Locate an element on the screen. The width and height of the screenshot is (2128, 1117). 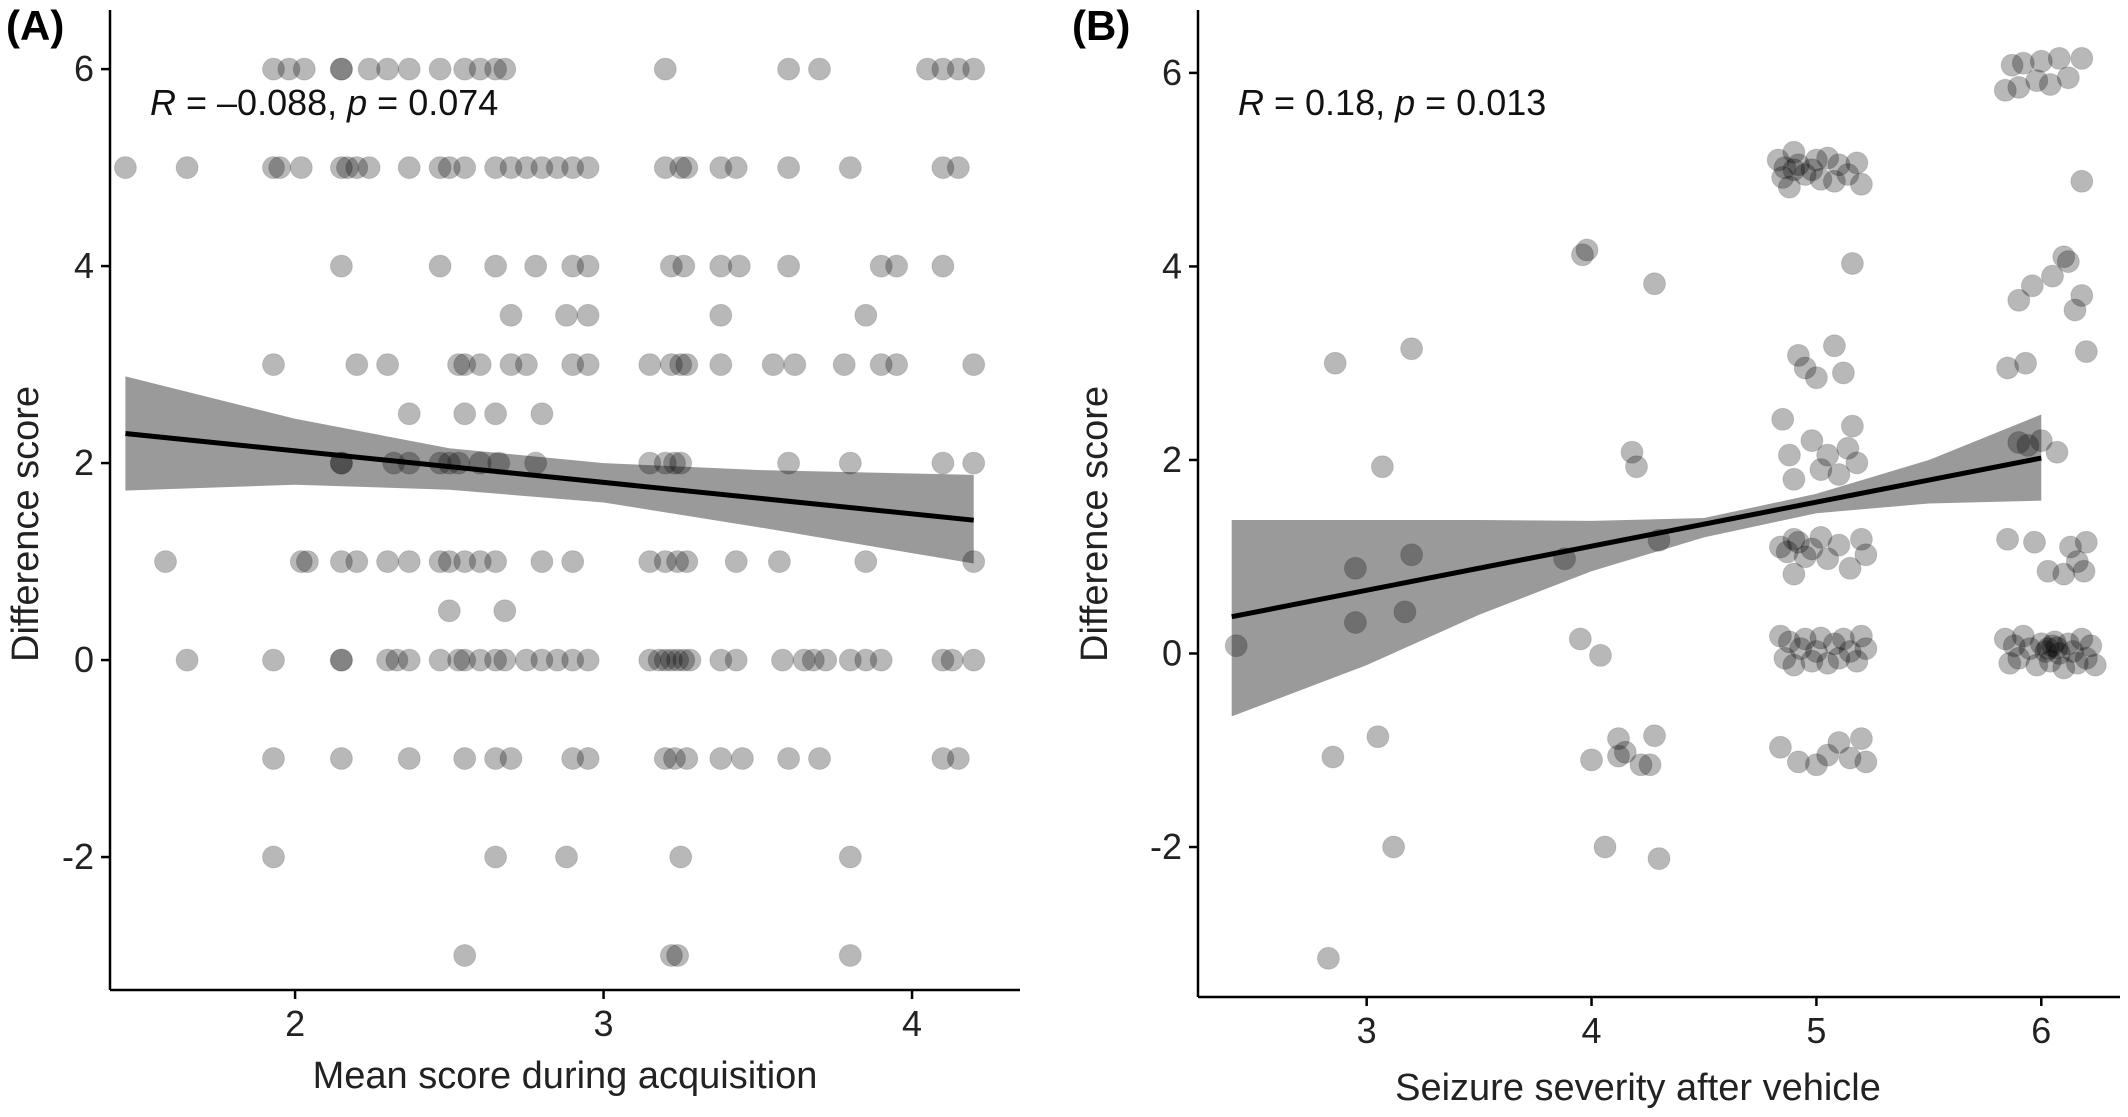
panel-b-p-value: = 0.013 is located at coordinates (1480, 102).